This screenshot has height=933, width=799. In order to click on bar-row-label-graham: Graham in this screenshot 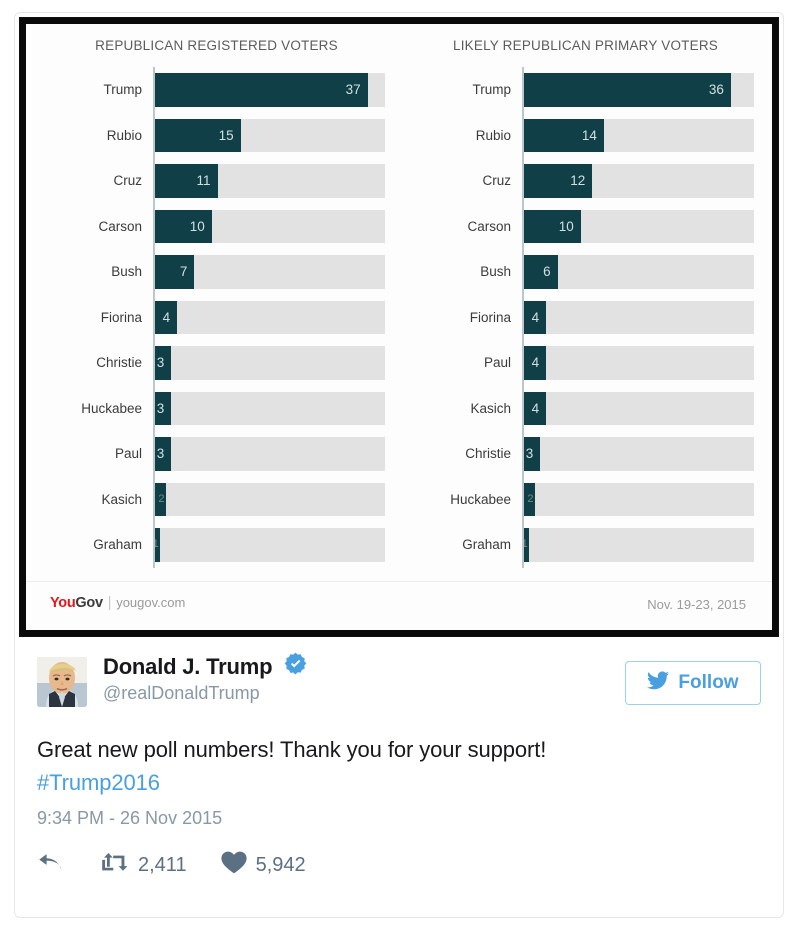, I will do `click(117, 544)`.